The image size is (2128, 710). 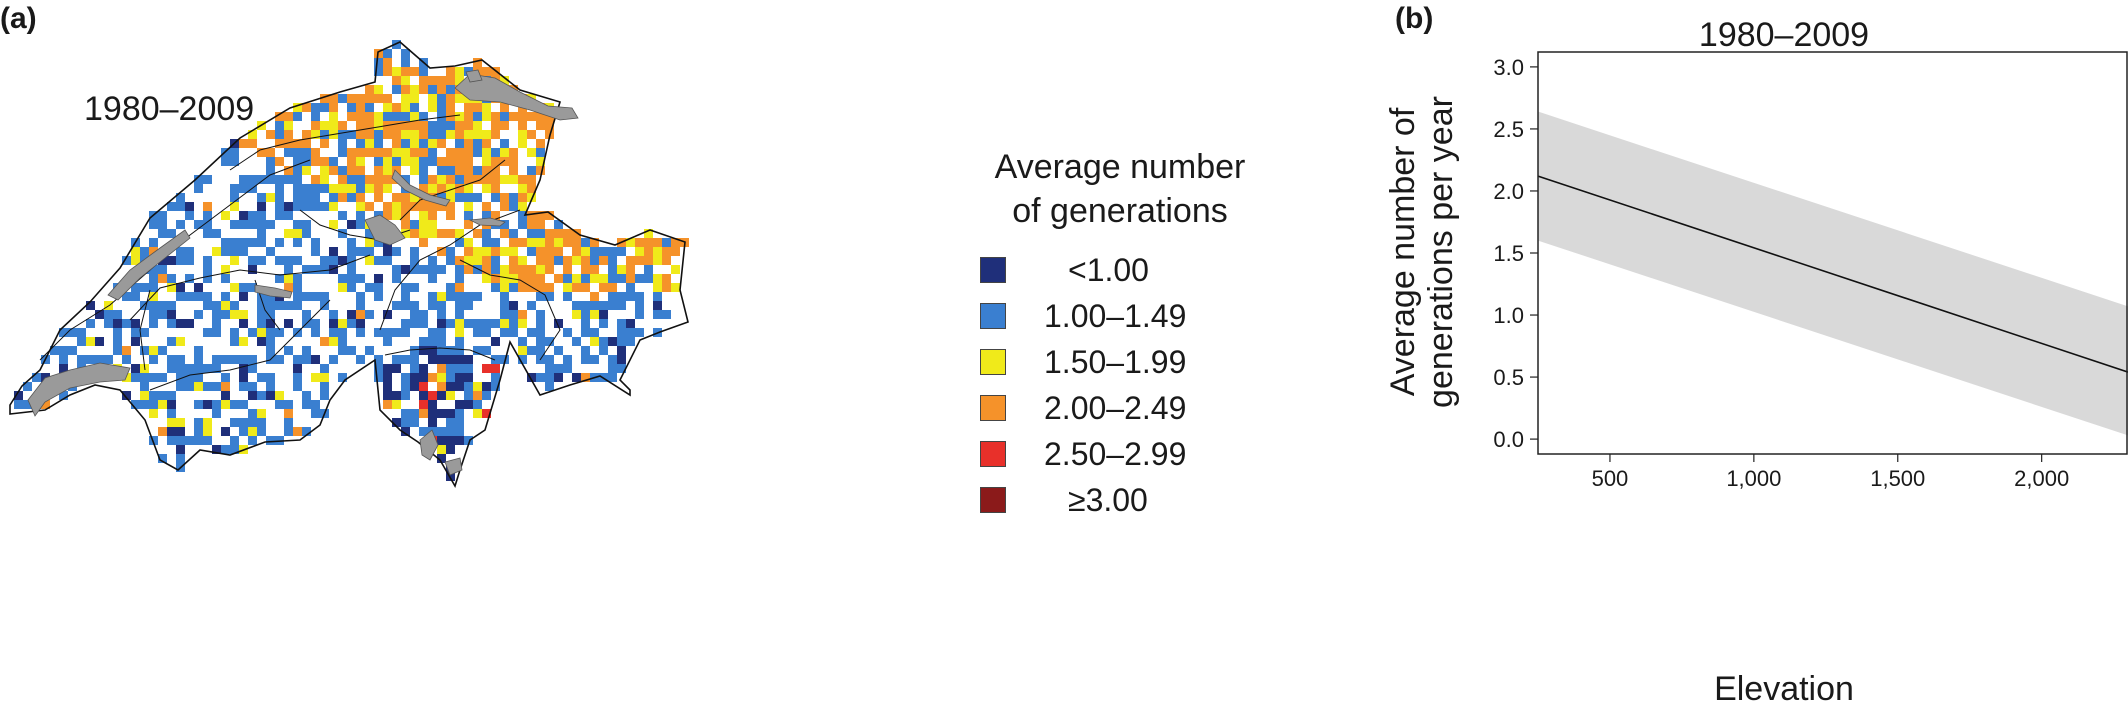 I want to click on x-tick-label: 2,000, so click(x=2041, y=478).